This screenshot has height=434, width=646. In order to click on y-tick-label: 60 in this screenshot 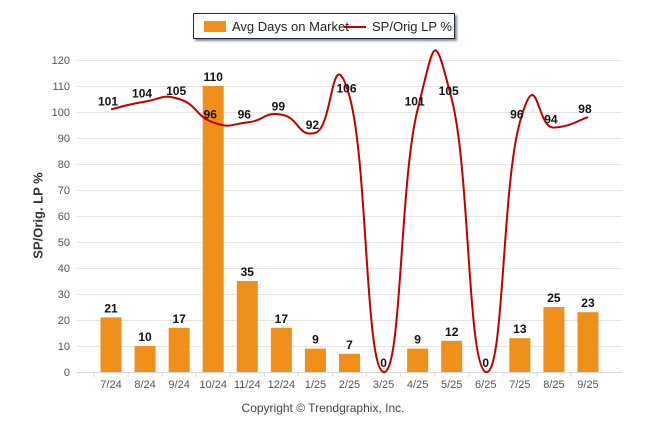, I will do `click(64, 217)`.